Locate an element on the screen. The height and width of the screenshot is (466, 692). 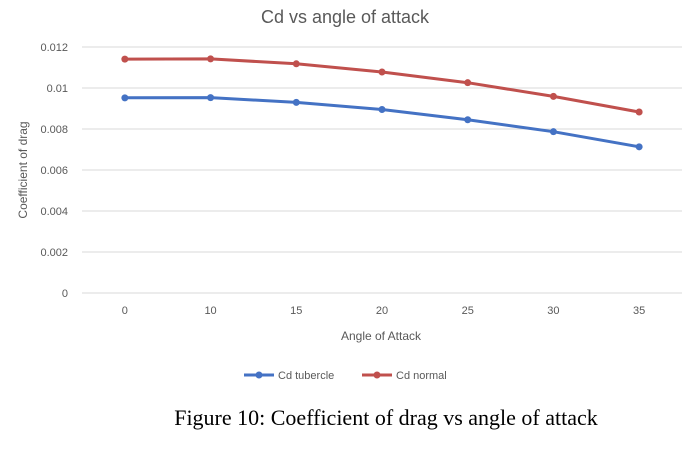
x-axis-title: Angle of Attack is located at coordinates (381, 336).